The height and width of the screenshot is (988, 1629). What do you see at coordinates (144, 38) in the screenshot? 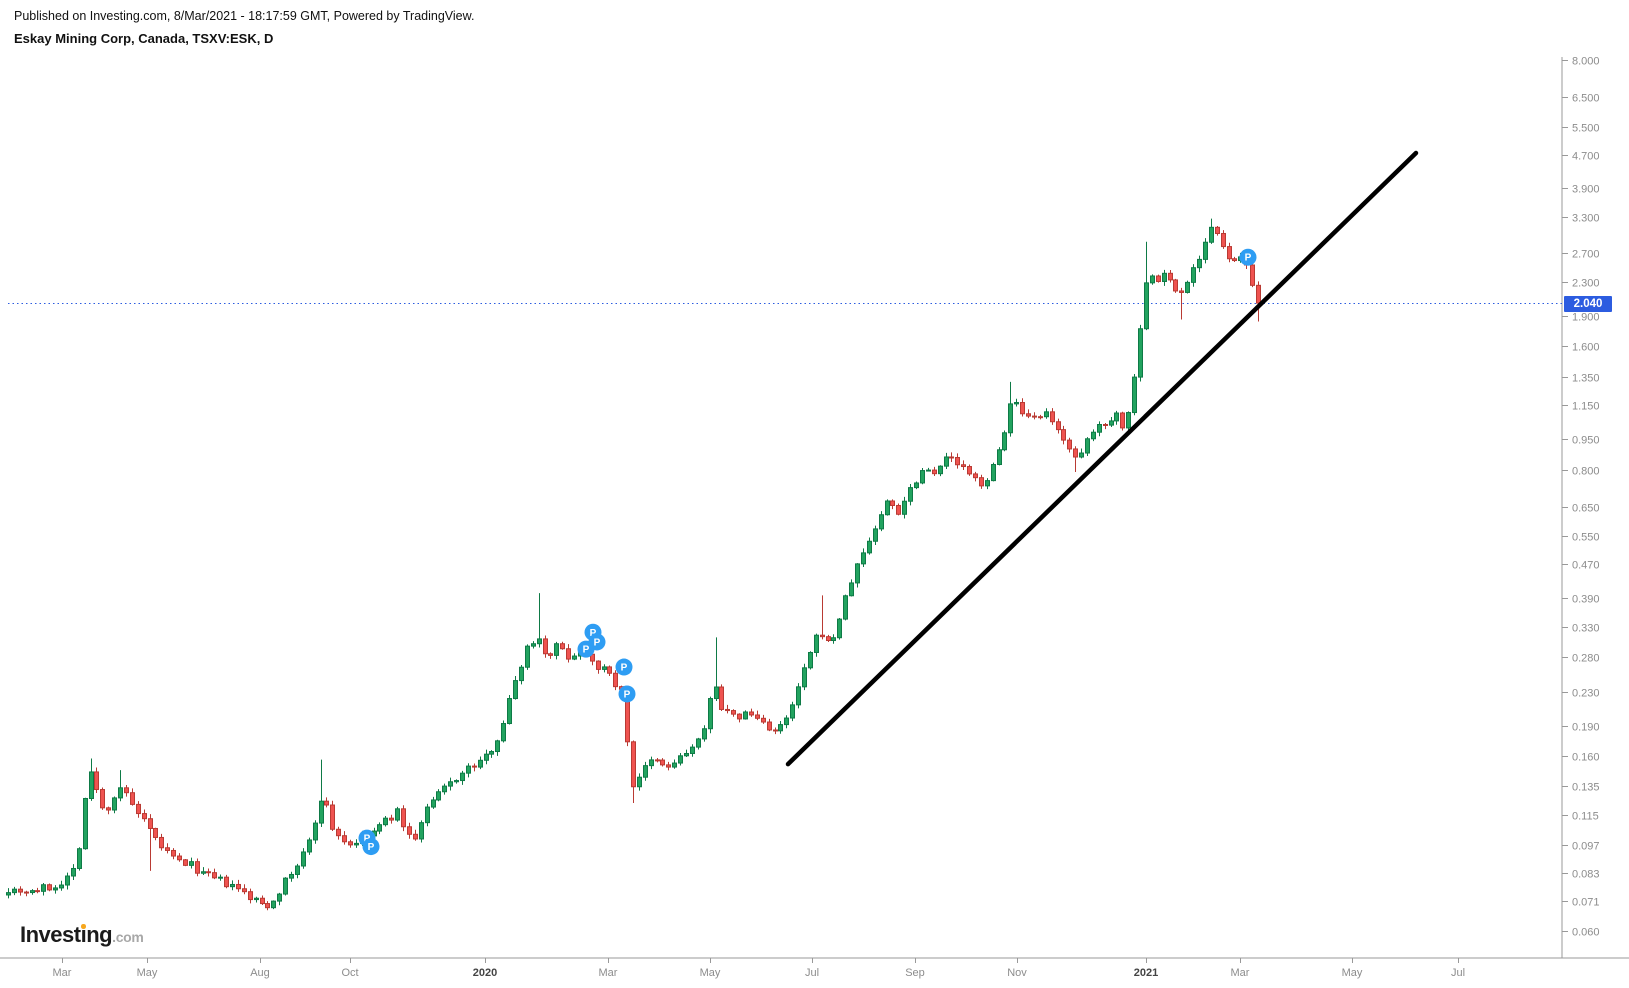
I see `instrument-title: Eskay Mining Corp, Canada, TSXV:ESK, D` at bounding box center [144, 38].